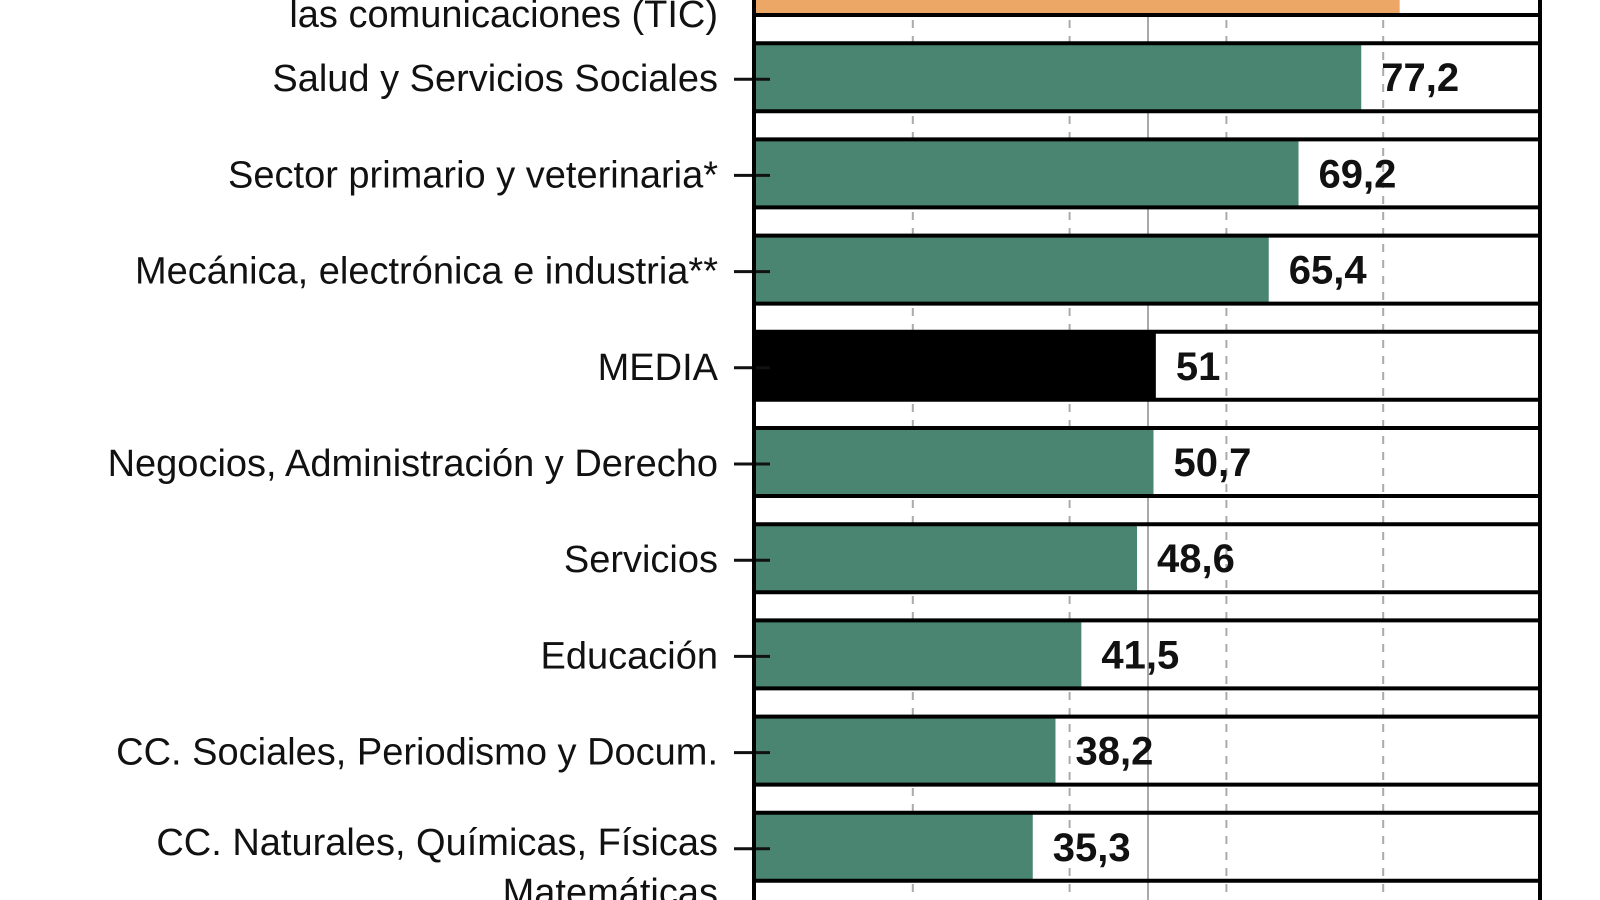 The width and height of the screenshot is (1600, 900). I want to click on value-label: 50,7, so click(1212, 463).